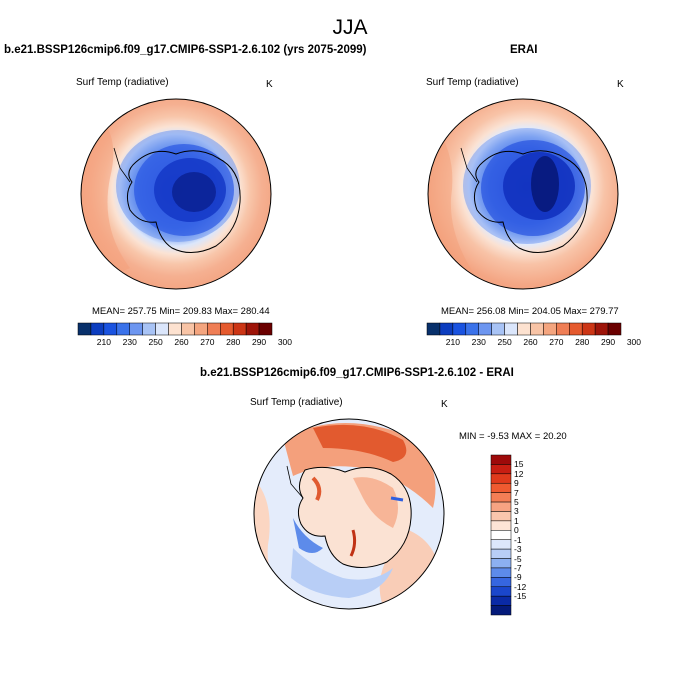 The image size is (700, 700). What do you see at coordinates (520, 596) in the screenshot?
I see `colorbar-tick-label: -15` at bounding box center [520, 596].